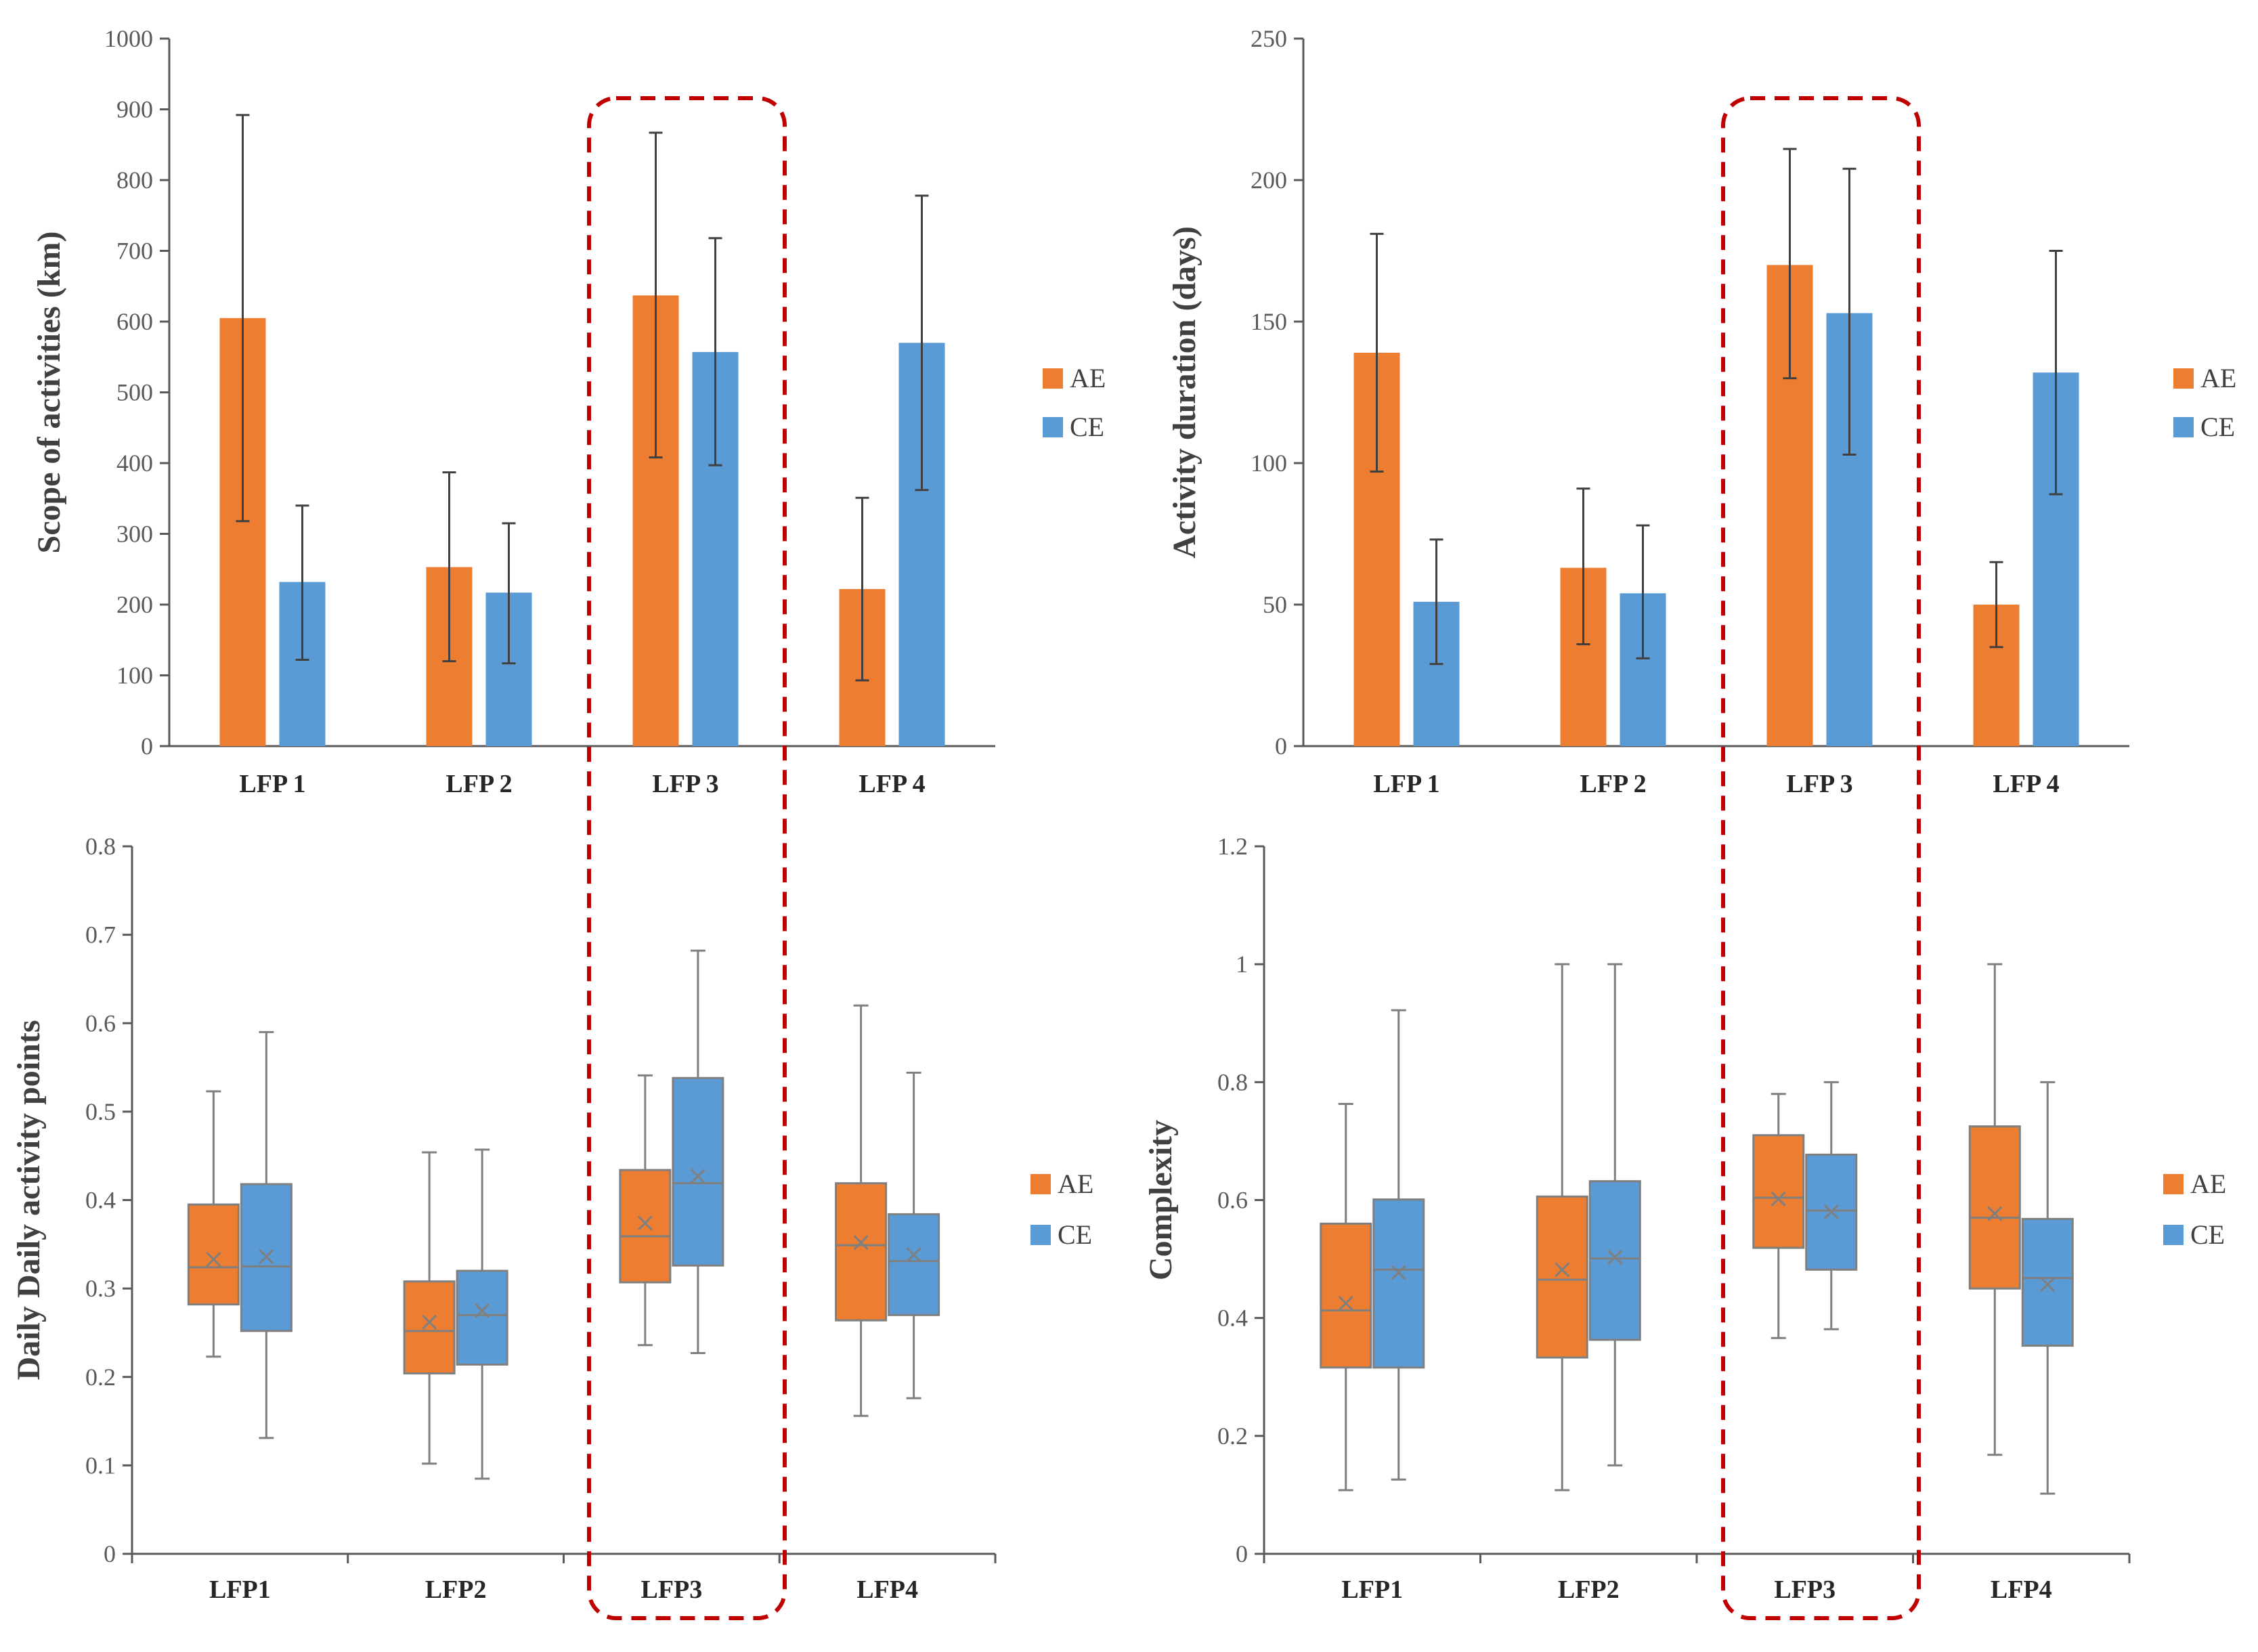 Image resolution: width=2258 pixels, height=1652 pixels. I want to click on y-tick-label: 250, so click(1269, 38).